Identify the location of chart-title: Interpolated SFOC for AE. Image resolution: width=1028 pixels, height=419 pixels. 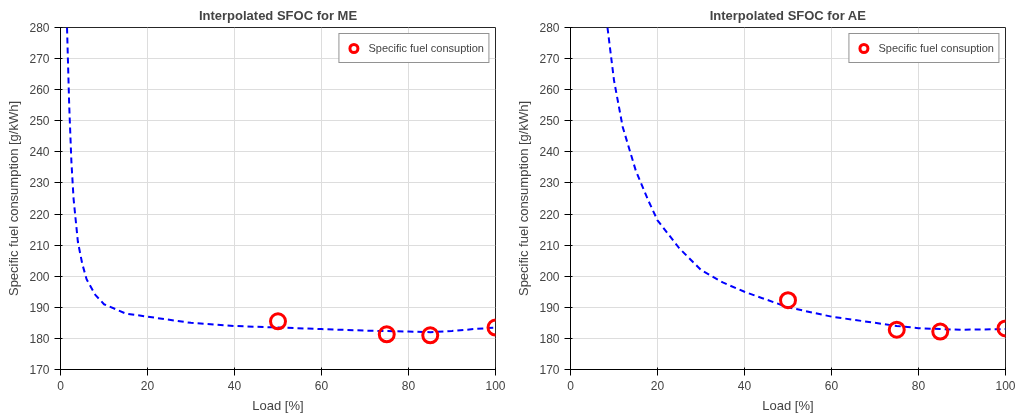
(788, 15).